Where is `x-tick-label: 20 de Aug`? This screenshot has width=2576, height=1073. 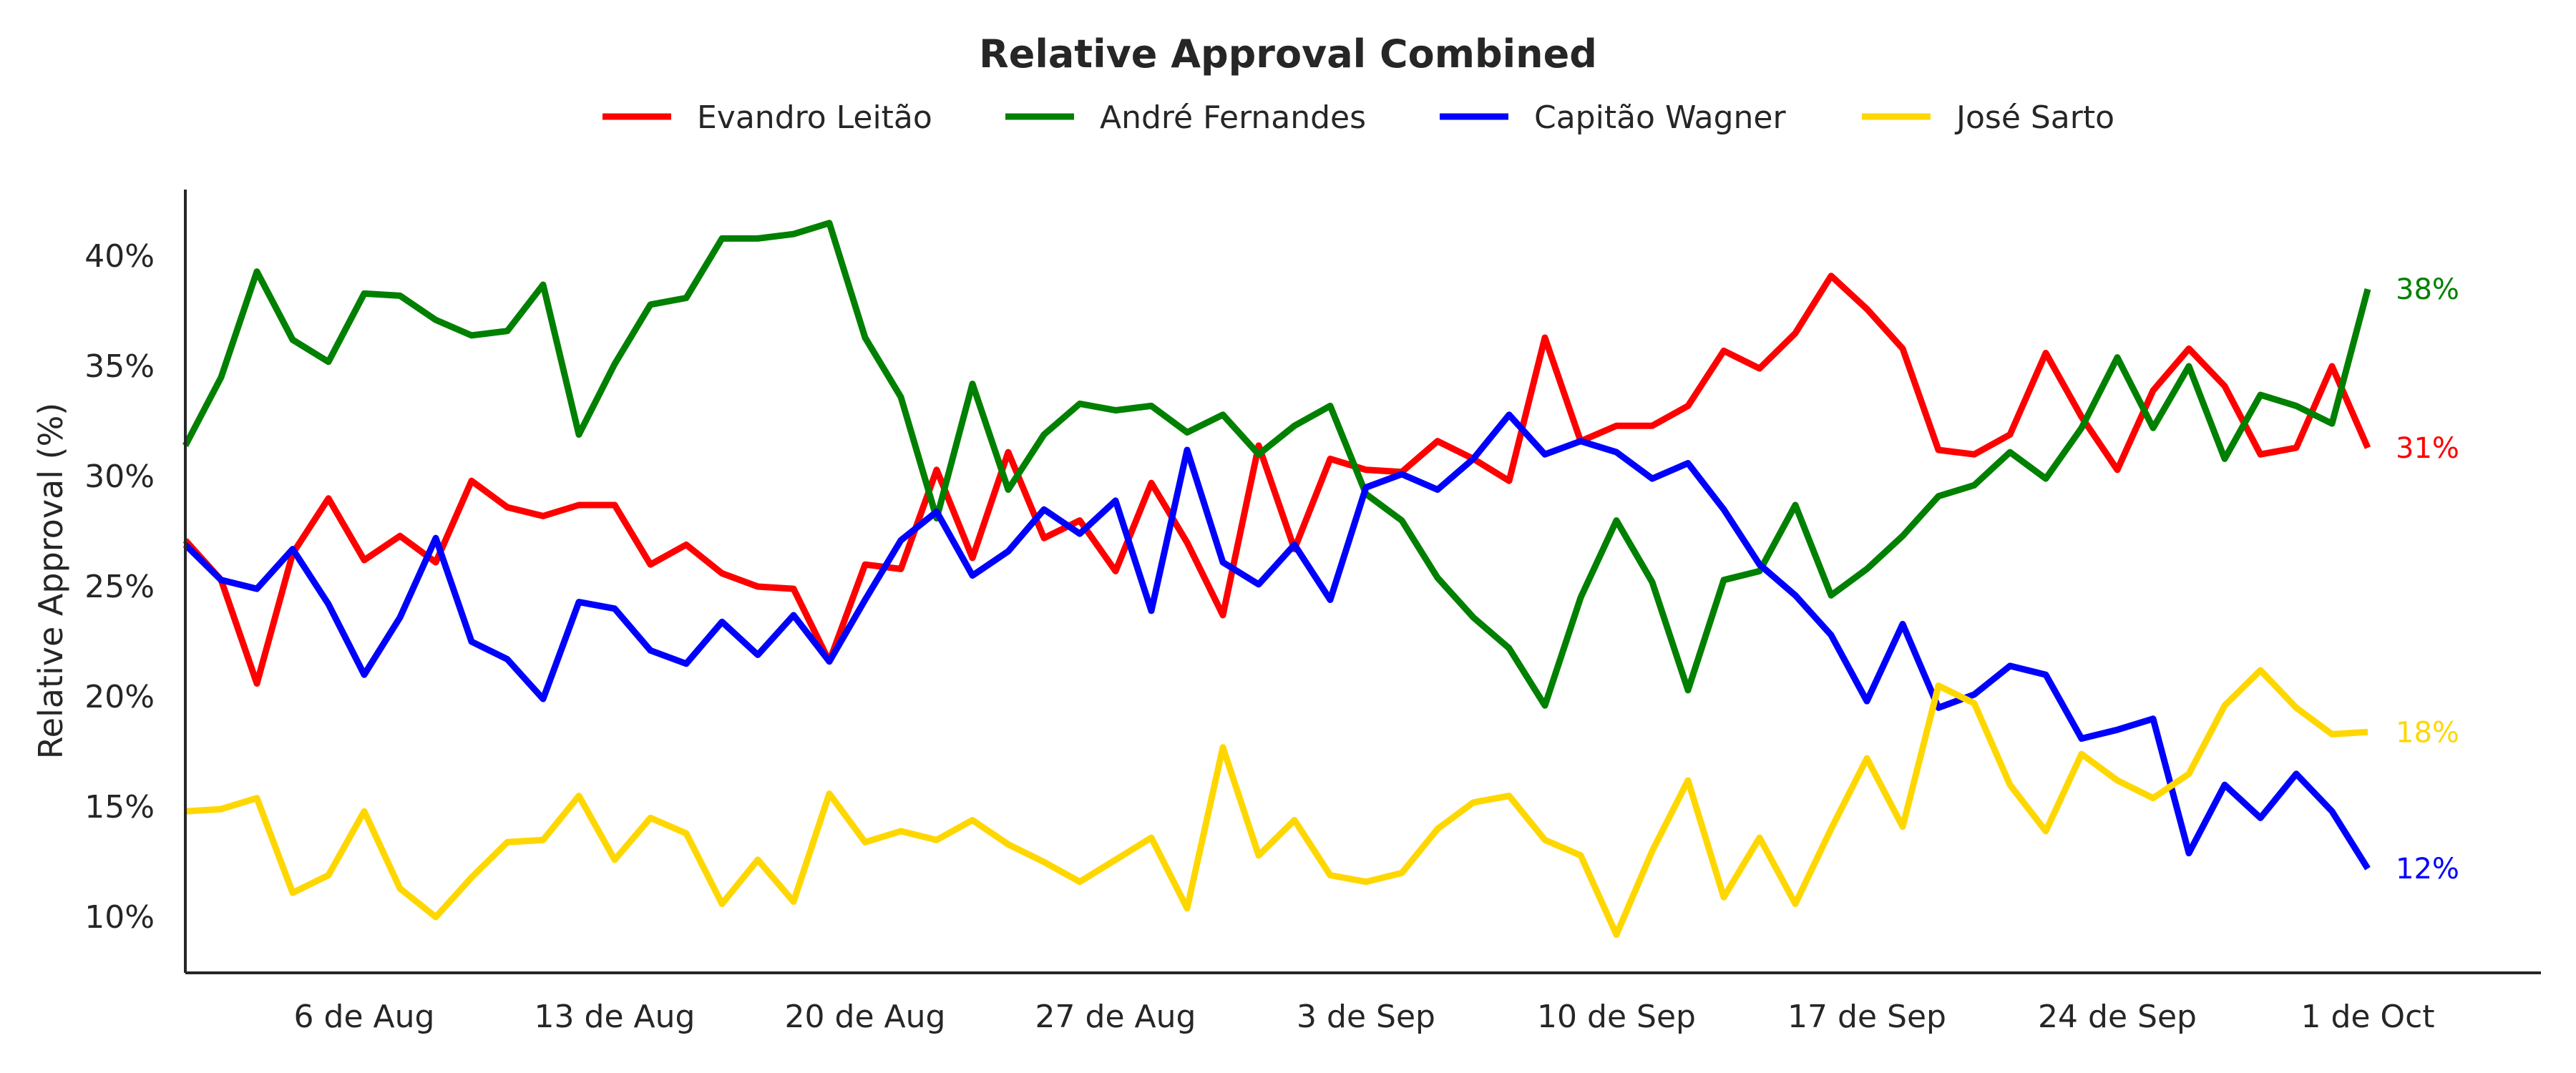
x-tick-label: 20 de Aug is located at coordinates (865, 1017).